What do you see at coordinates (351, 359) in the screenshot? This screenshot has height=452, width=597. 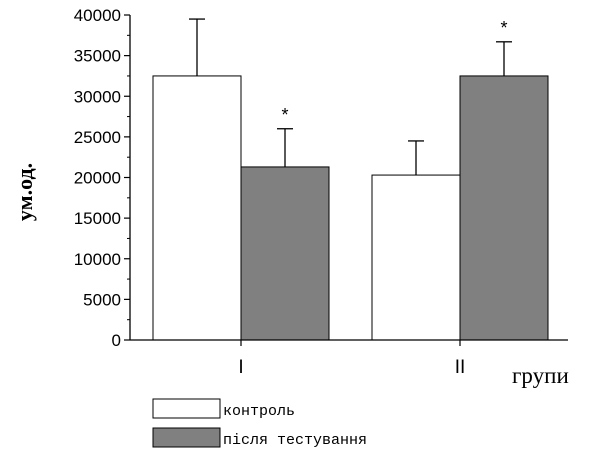 I see `x-categories-layer: I II` at bounding box center [351, 359].